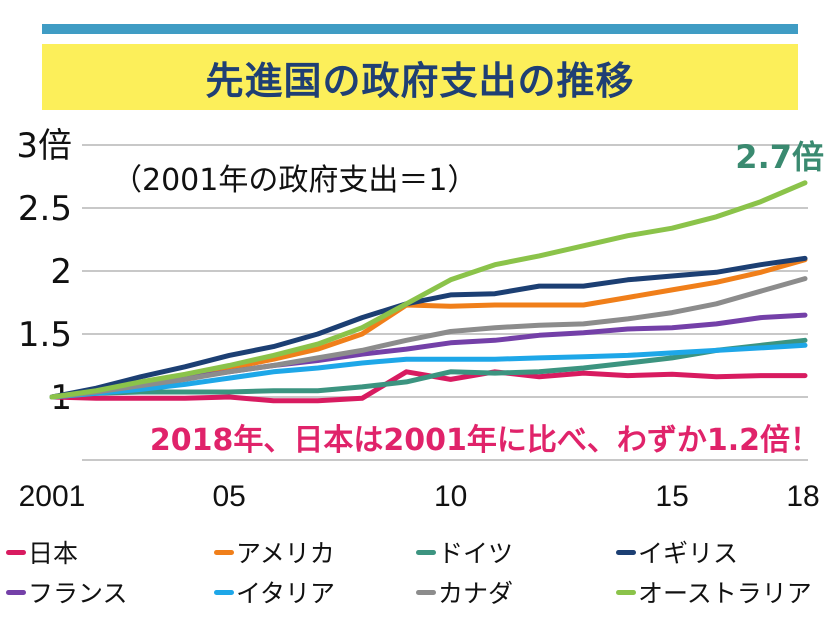  What do you see at coordinates (688, 553) in the screenshot?
I see `legend-label: イギリス` at bounding box center [688, 553].